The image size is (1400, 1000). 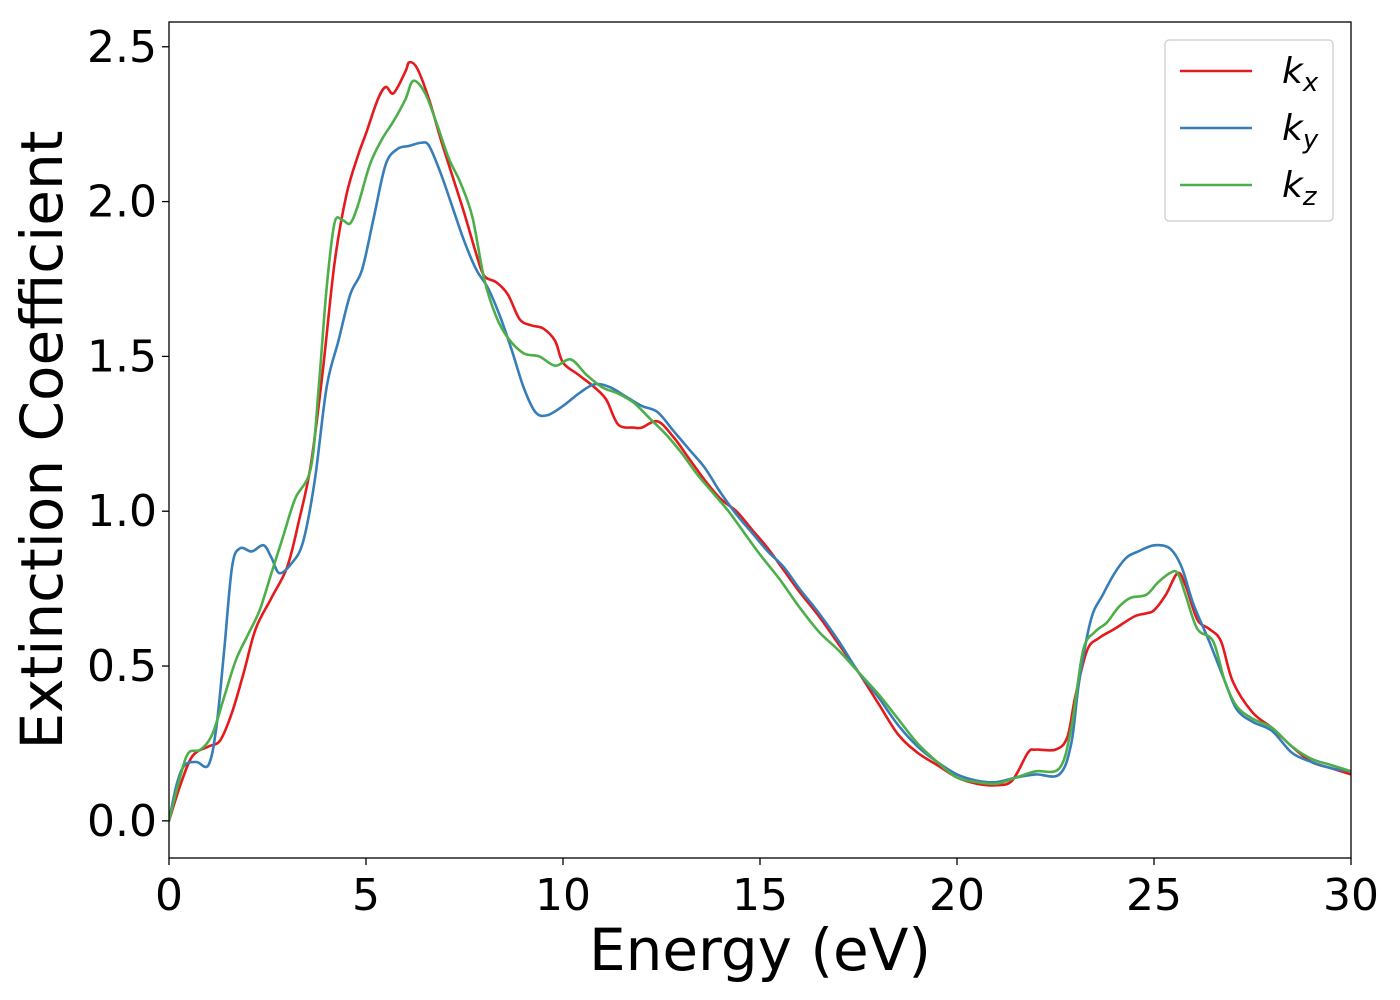 I want to click on y-tick-label: 1.5, so click(x=122, y=356).